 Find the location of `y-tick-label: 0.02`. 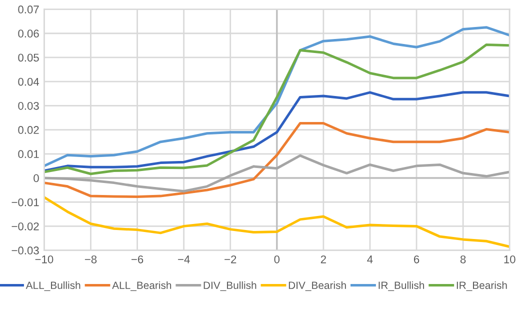

y-tick-label: 0.02 is located at coordinates (28, 130).